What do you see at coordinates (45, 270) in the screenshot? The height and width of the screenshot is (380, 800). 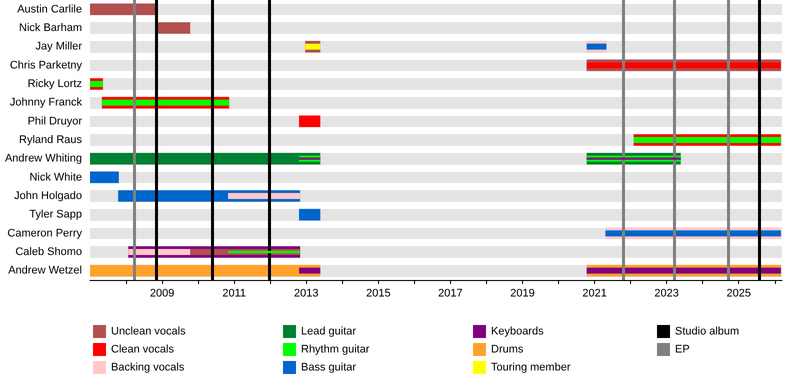 I see `y-tick-label: Andrew Wetzel` at bounding box center [45, 270].